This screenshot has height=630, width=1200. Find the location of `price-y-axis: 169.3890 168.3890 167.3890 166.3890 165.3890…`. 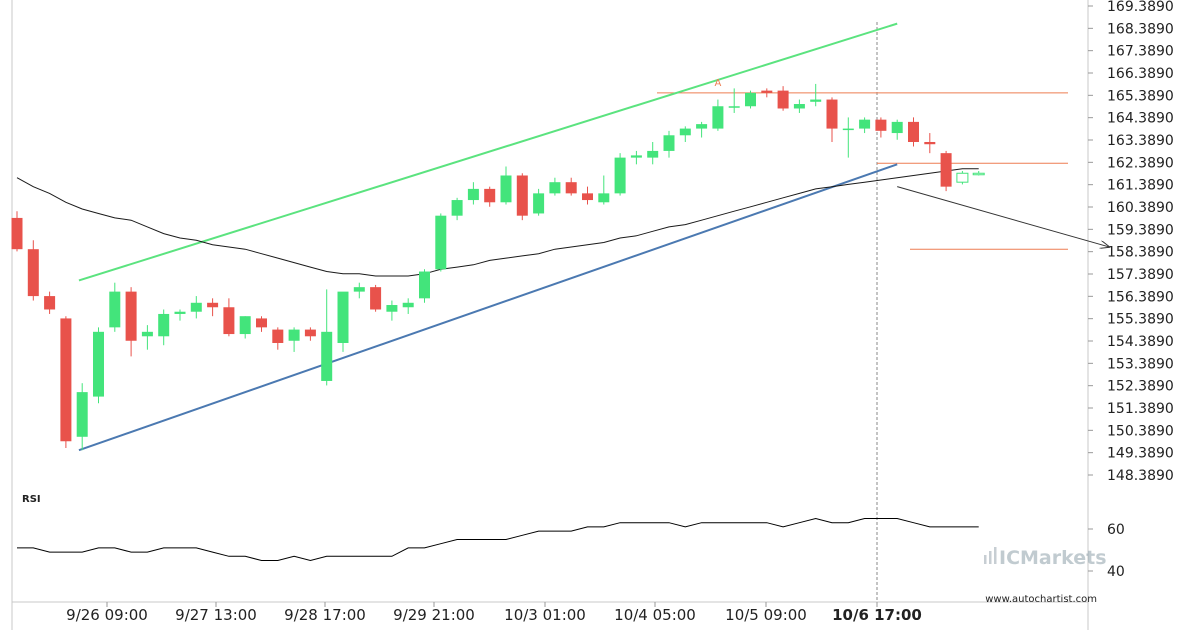

price-y-axis: 169.3890 168.3890 167.3890 166.3890 165.3890… is located at coordinates (1131, 242).